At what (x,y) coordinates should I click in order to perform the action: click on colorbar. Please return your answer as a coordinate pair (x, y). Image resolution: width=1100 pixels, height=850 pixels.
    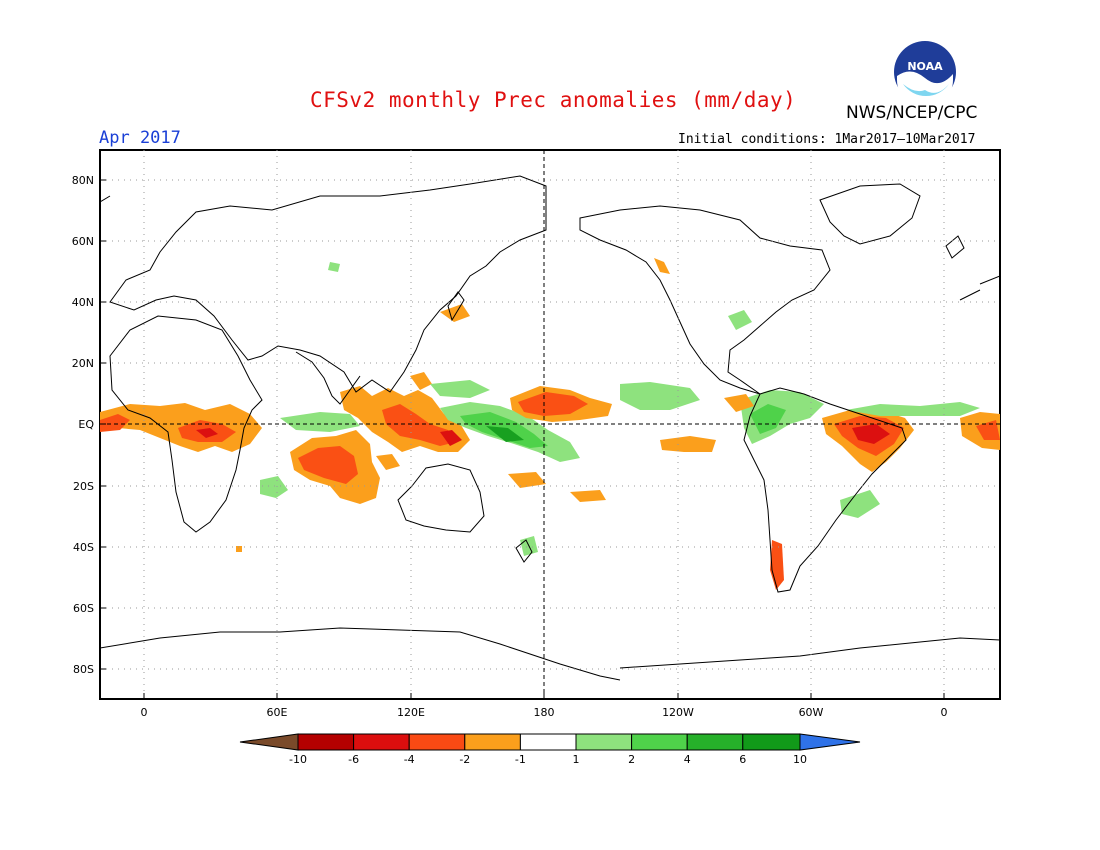
    Looking at the image, I should click on (550, 742).